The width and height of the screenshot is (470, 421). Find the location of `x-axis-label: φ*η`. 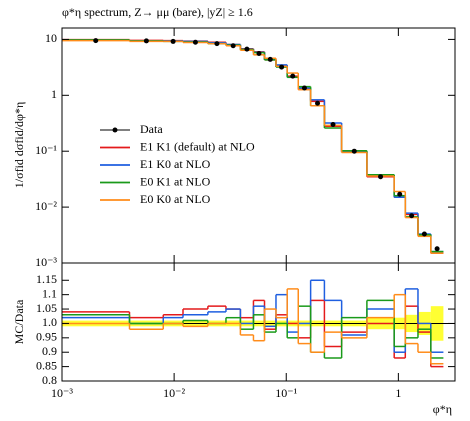

x-axis-label: φ*η is located at coordinates (442, 409).